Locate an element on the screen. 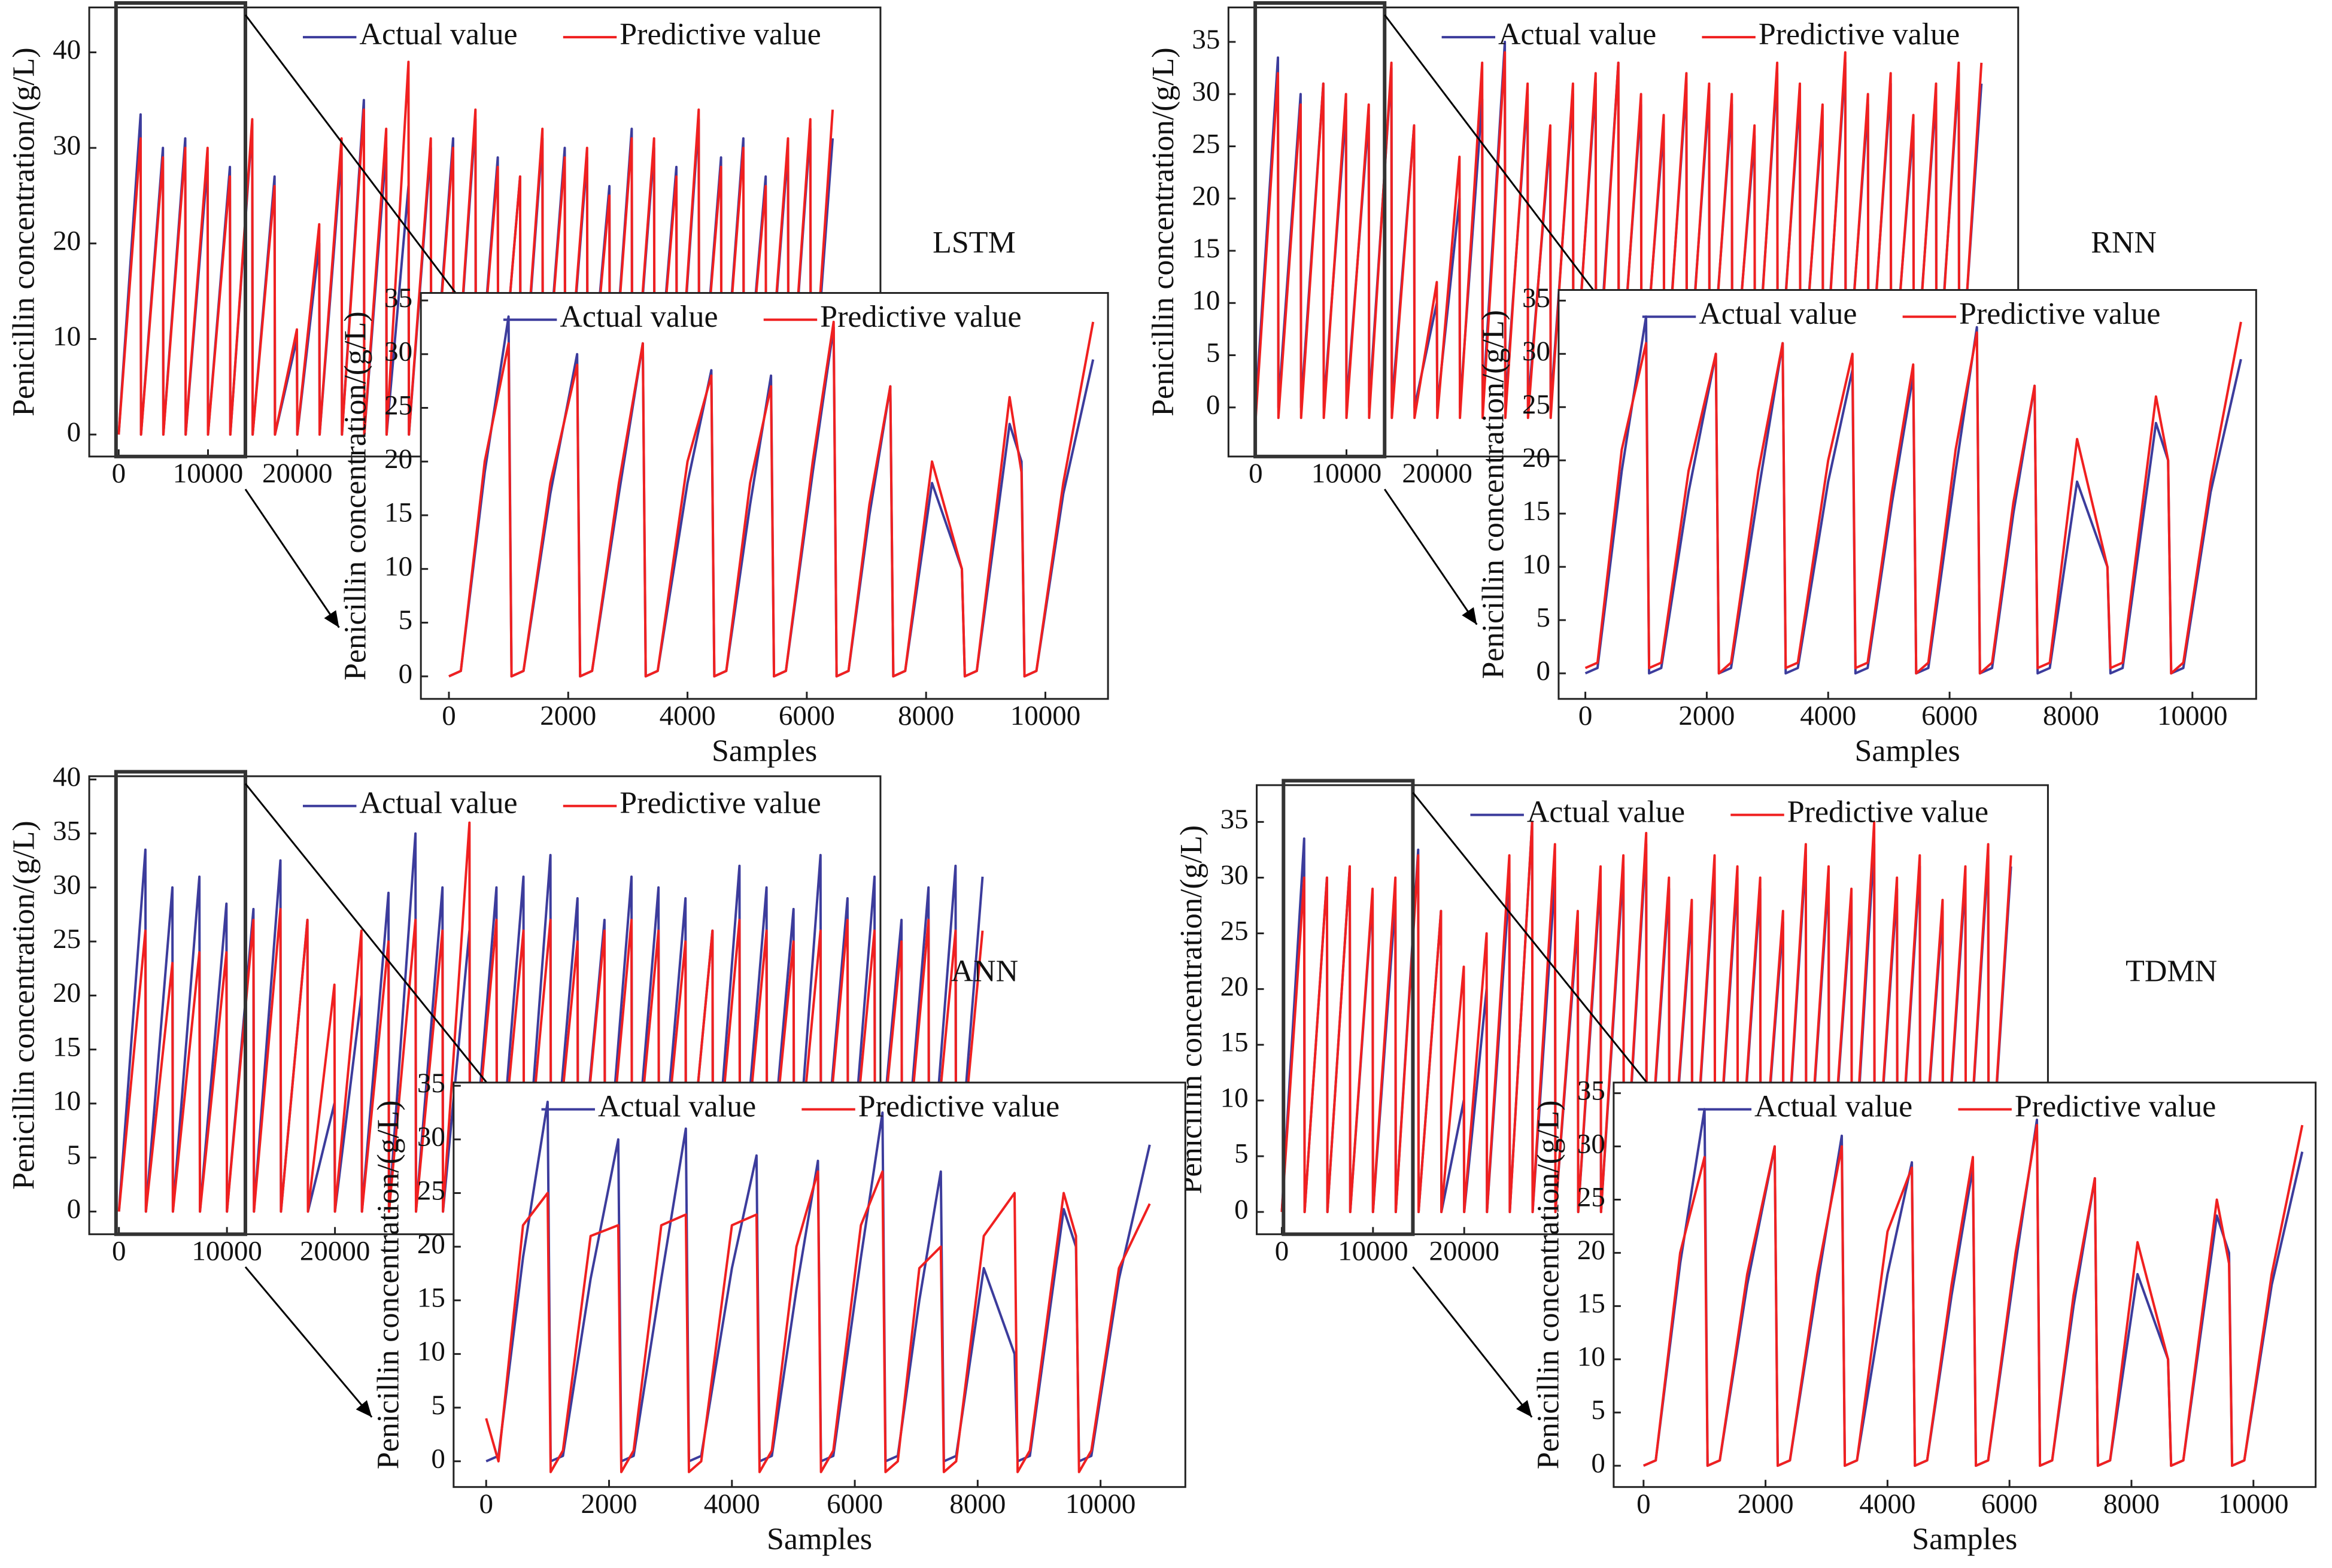 This screenshot has height=1568, width=2332. model-label: TDMN is located at coordinates (2171, 971).